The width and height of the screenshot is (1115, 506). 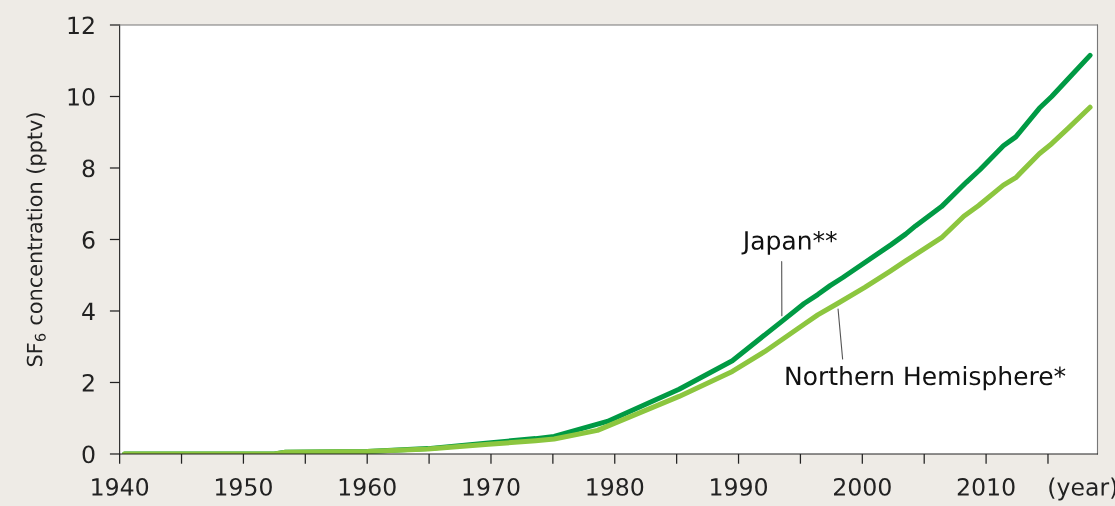 I want to click on y-tick-label: 2, so click(x=88, y=382).